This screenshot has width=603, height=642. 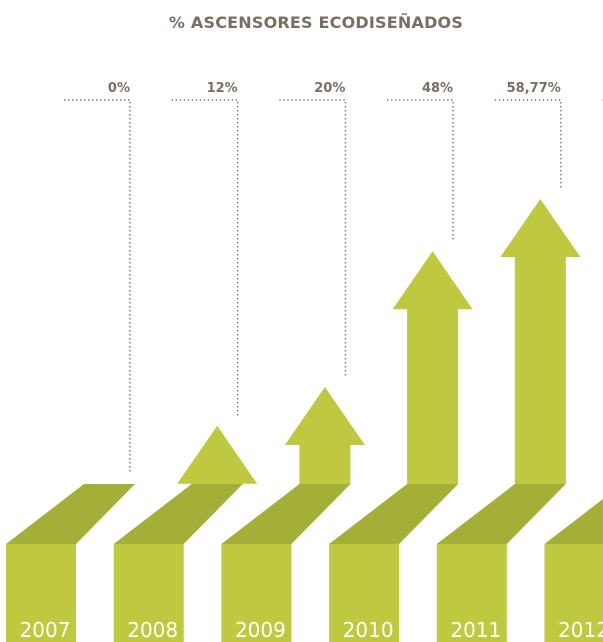 I want to click on value-label: 48%, so click(x=437, y=88).